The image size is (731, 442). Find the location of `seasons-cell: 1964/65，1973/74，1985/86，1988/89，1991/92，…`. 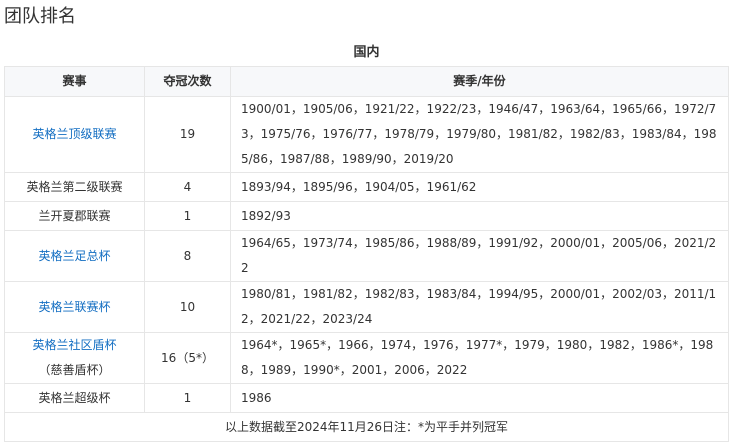

seasons-cell: 1964/65，1973/74，1985/86，1988/89，1991/92，… is located at coordinates (479, 256).